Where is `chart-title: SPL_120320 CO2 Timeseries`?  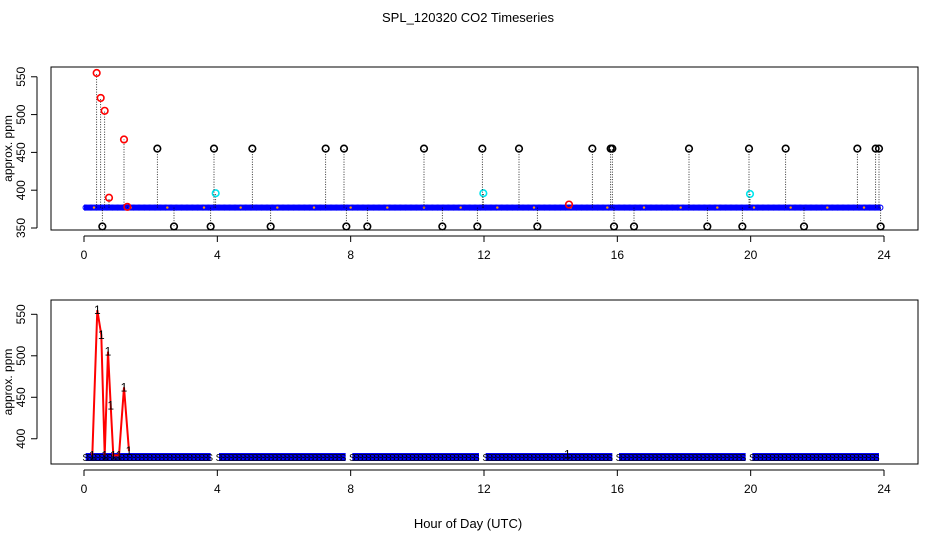 chart-title: SPL_120320 CO2 Timeseries is located at coordinates (468, 17).